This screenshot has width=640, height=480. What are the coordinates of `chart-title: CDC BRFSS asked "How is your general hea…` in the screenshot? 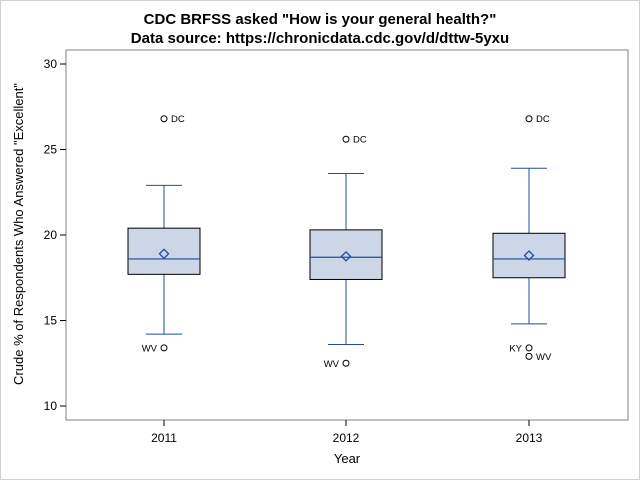 It's located at (320, 19).